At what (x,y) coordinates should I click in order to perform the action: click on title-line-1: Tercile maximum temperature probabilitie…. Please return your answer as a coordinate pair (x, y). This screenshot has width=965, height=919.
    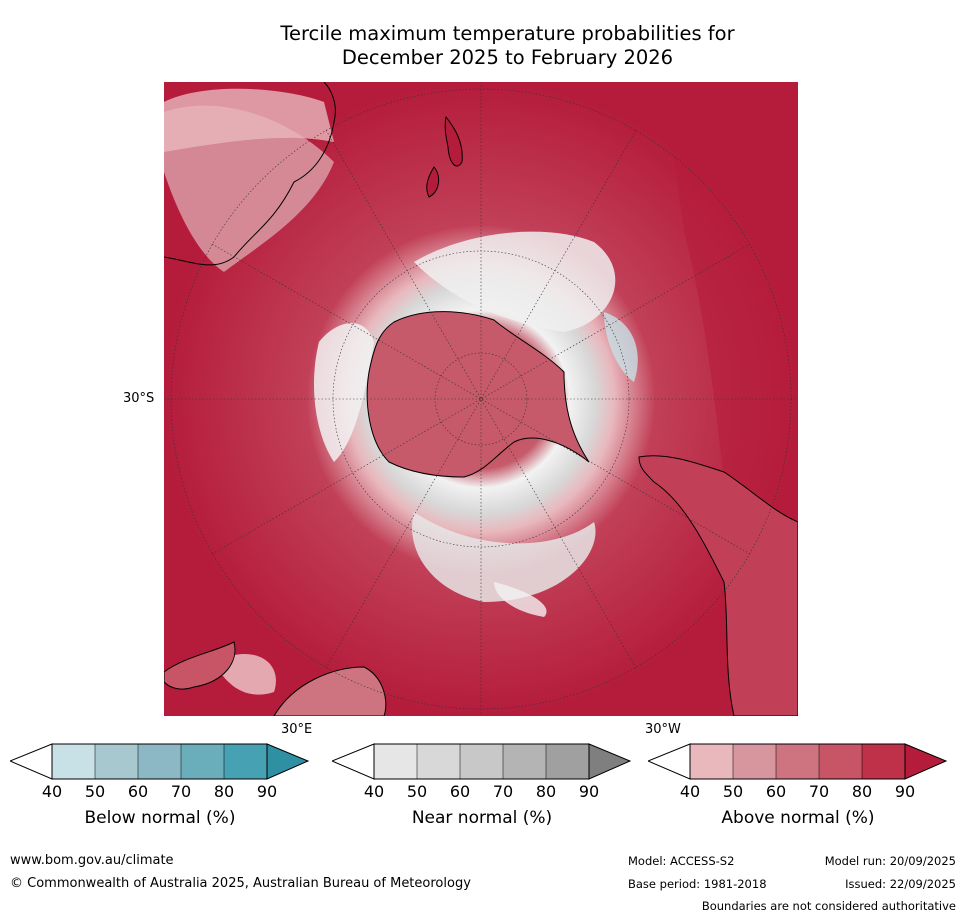
    Looking at the image, I should click on (507, 33).